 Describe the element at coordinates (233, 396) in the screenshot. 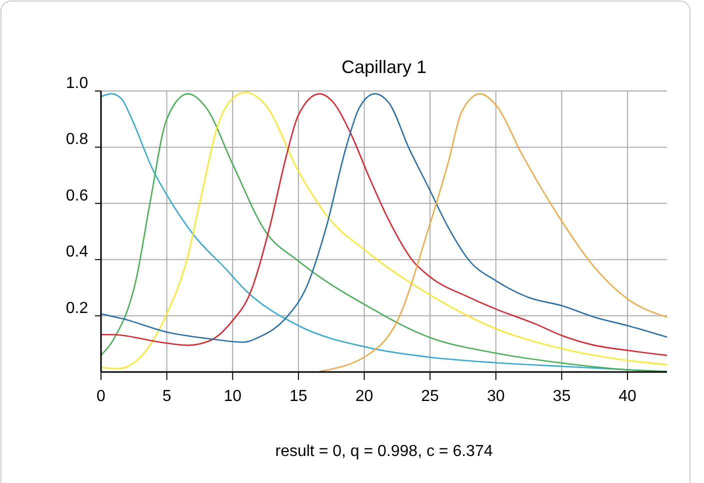

I see `x-tick-label: 10` at that location.